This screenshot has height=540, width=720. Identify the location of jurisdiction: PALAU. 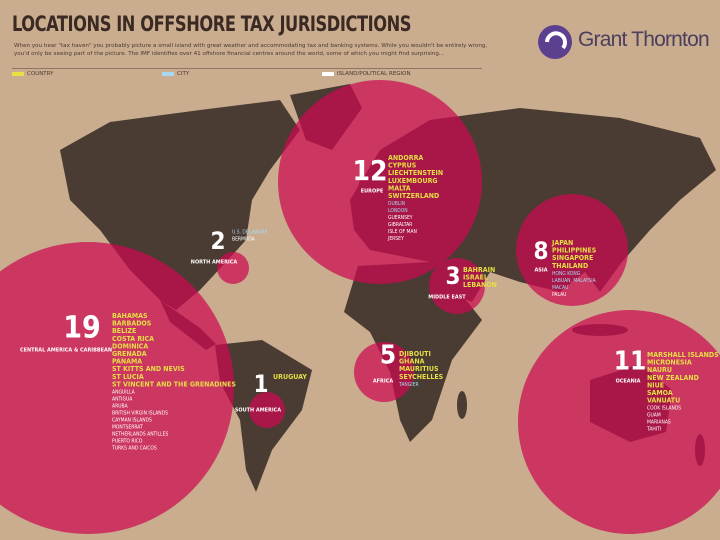
(559, 295).